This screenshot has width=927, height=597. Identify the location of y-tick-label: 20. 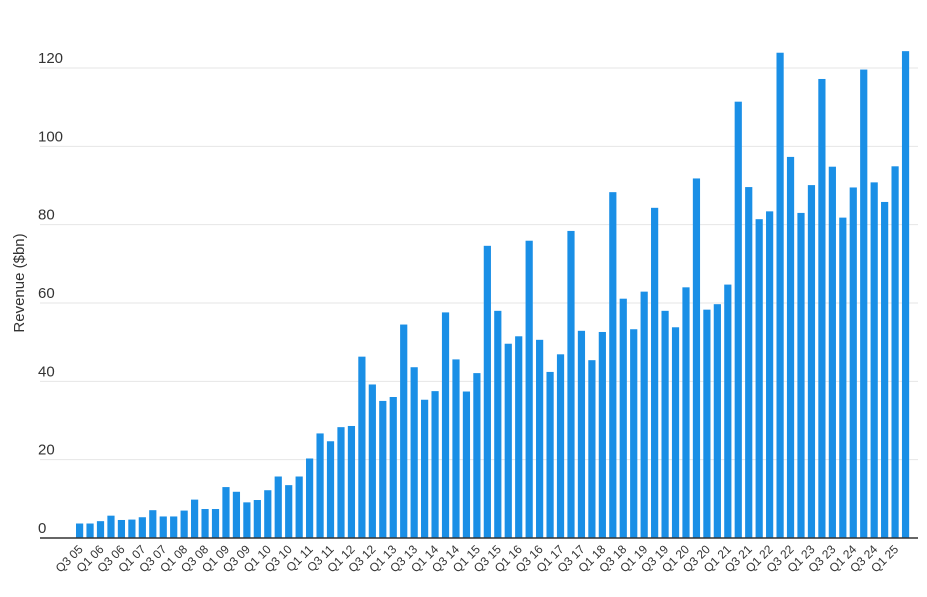
(46, 450).